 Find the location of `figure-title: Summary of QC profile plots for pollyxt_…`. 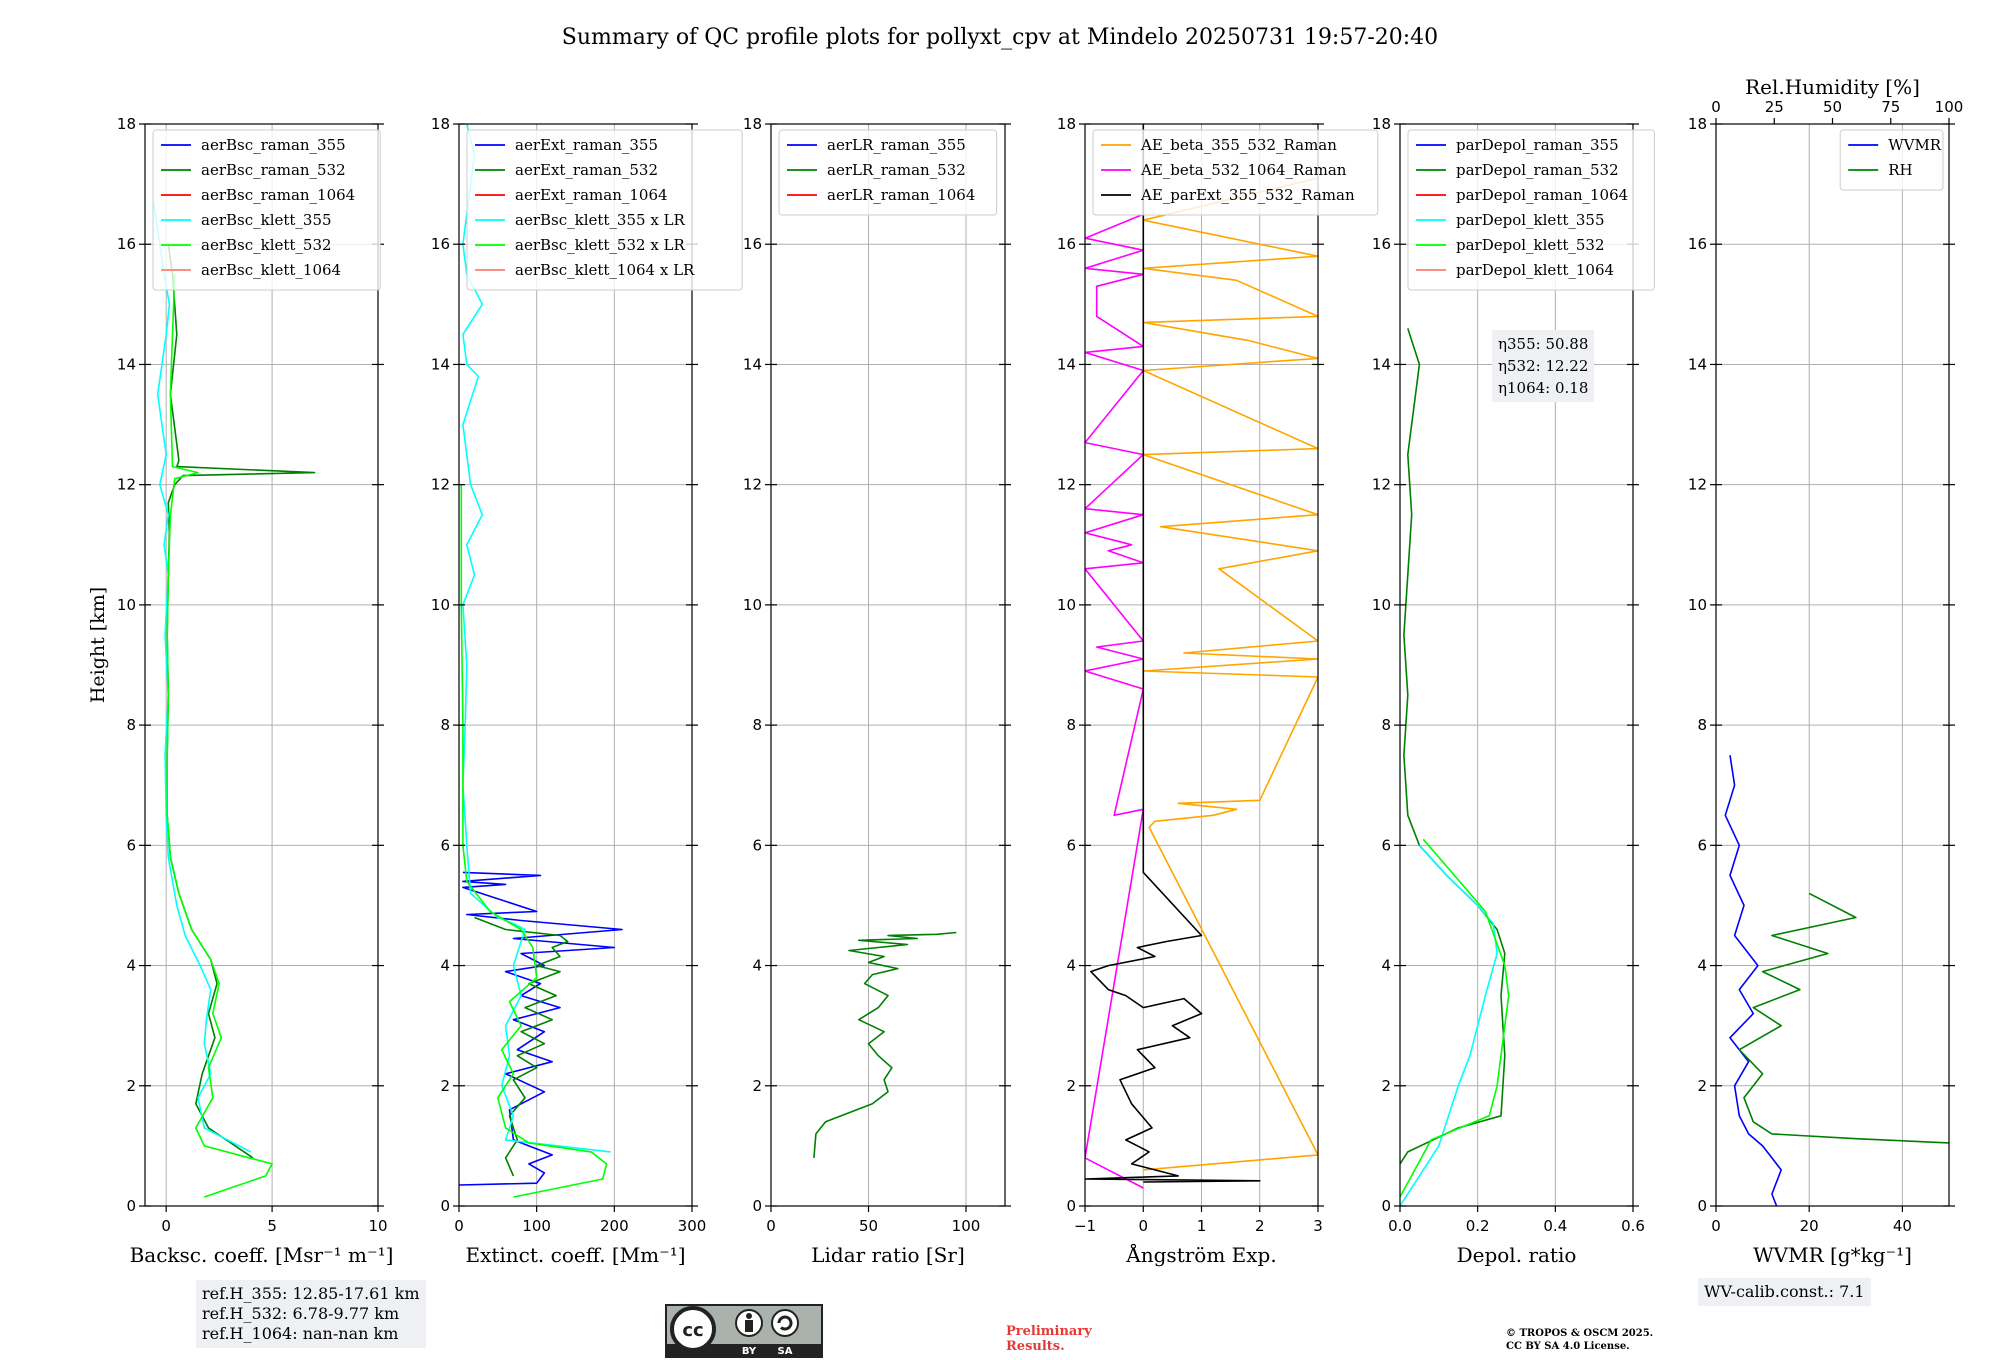

figure-title: Summary of QC profile plots for pollyxt_… is located at coordinates (1000, 37).